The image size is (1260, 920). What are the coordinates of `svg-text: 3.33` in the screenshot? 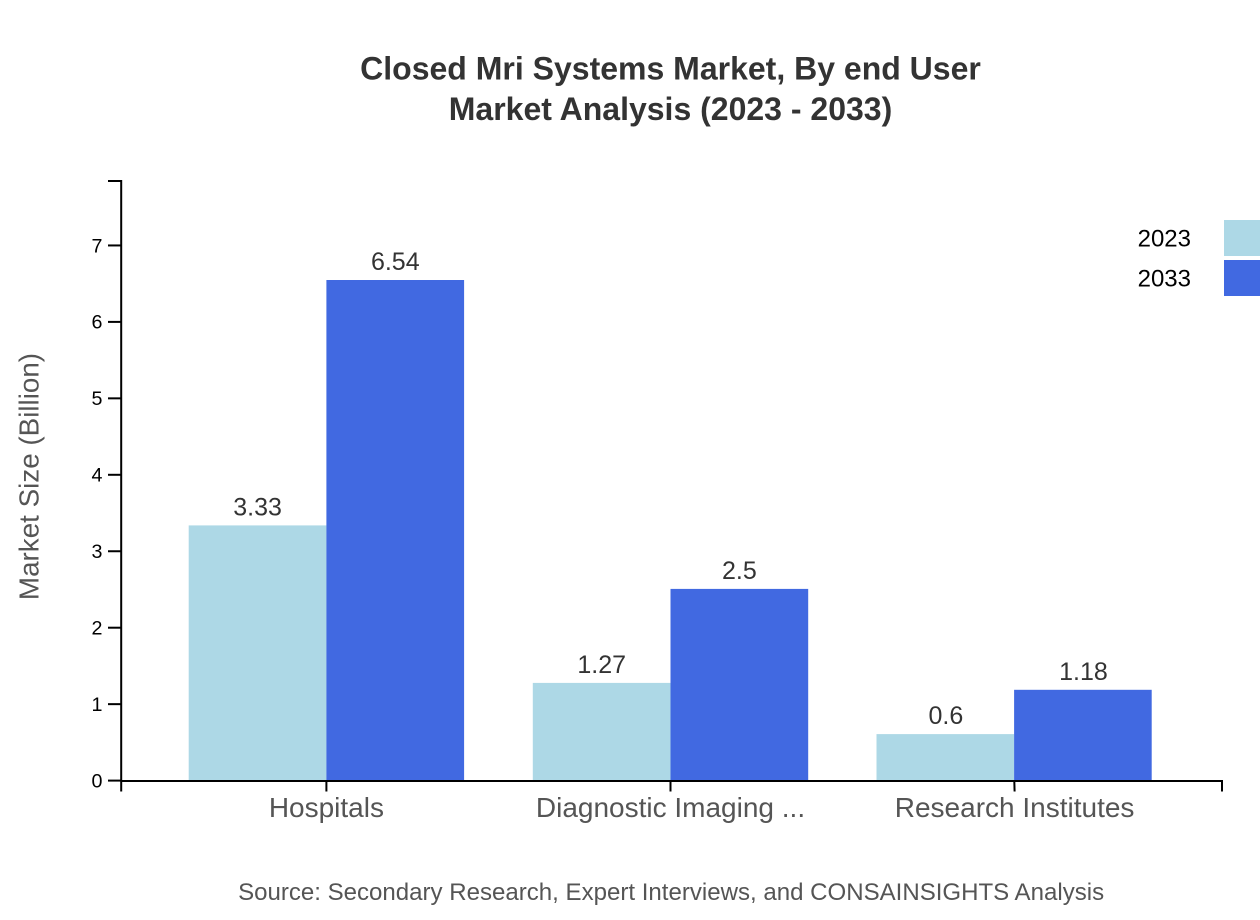 It's located at (257, 507).